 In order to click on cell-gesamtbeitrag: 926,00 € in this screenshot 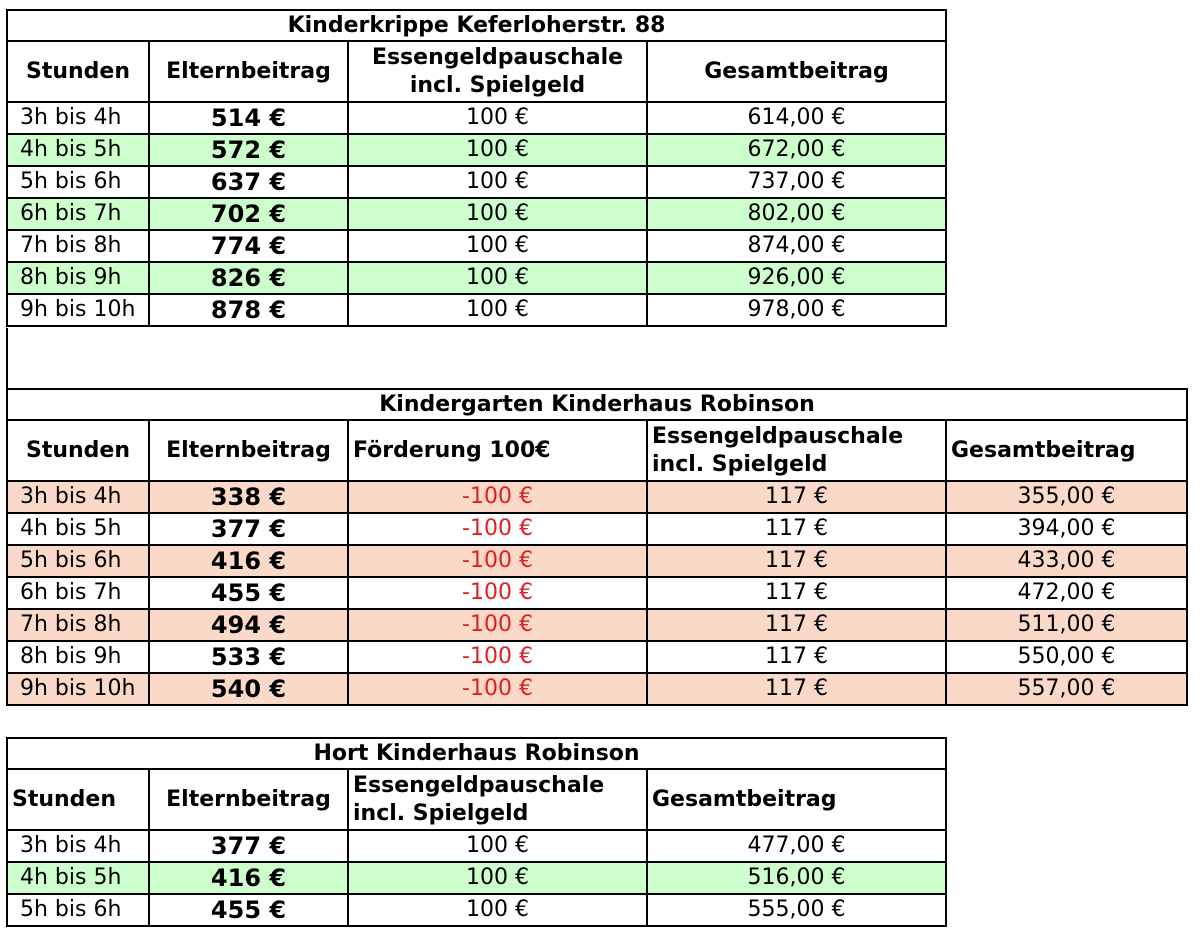, I will do `click(796, 278)`.